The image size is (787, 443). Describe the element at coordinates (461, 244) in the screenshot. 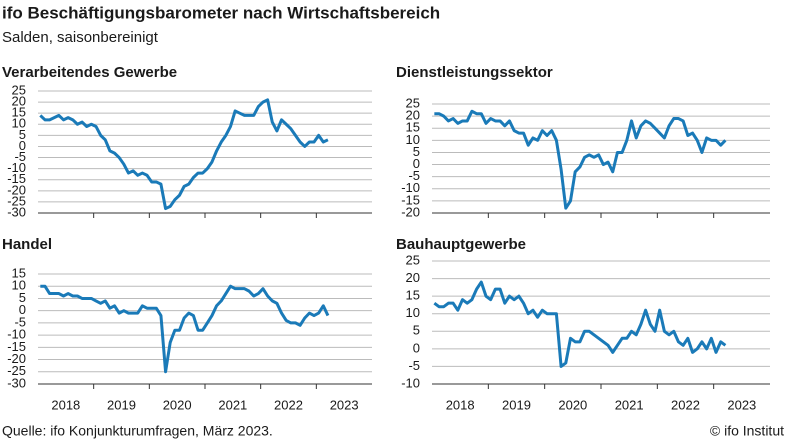

I see `panel-title: Bauhauptgewerbe` at that location.